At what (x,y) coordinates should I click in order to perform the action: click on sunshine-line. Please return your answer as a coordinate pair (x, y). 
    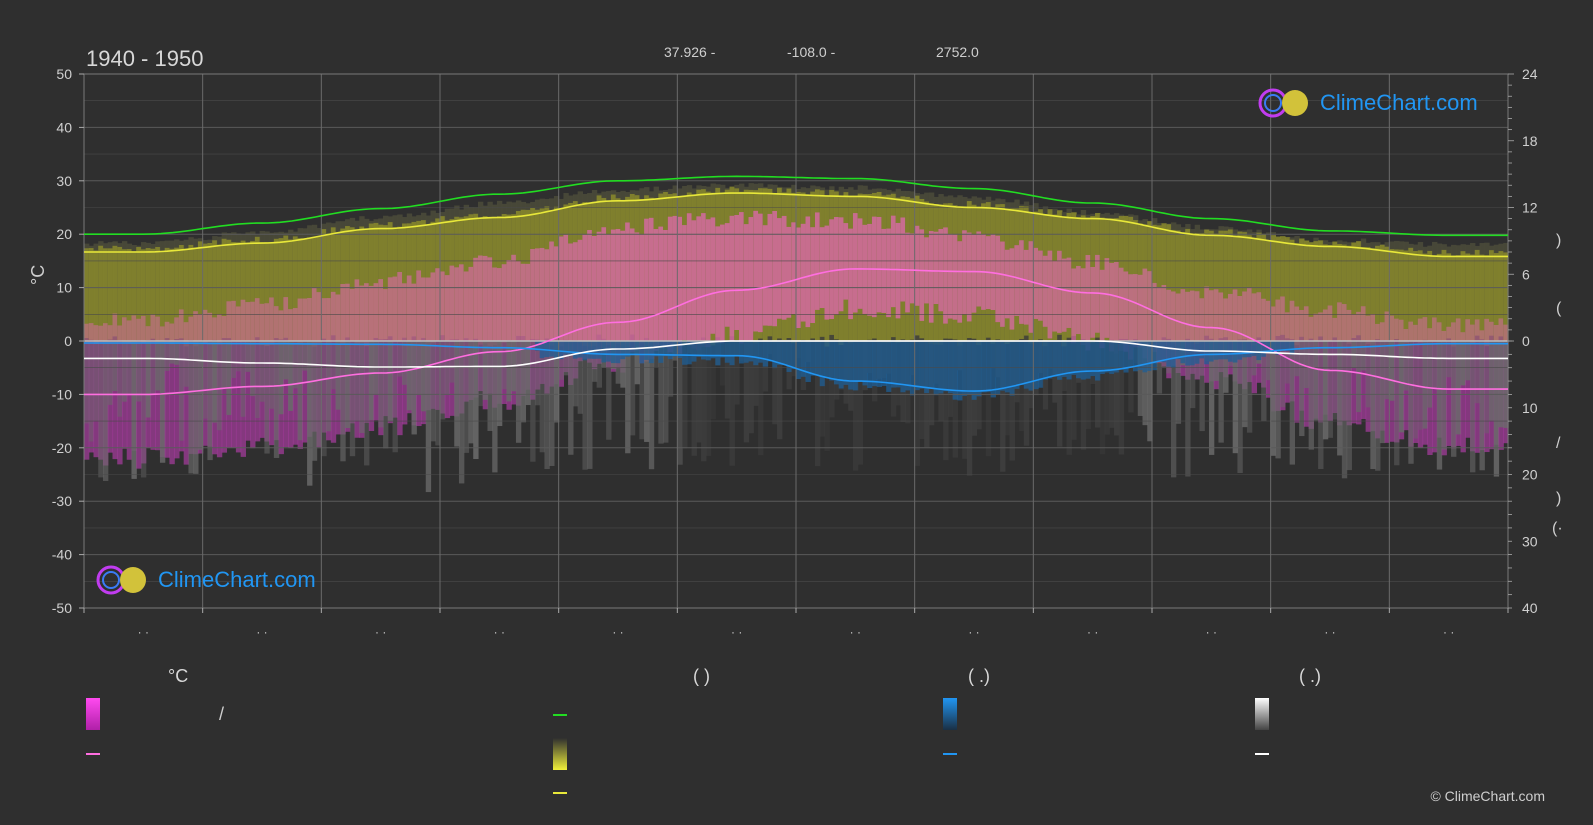
    Looking at the image, I should click on (796, 225).